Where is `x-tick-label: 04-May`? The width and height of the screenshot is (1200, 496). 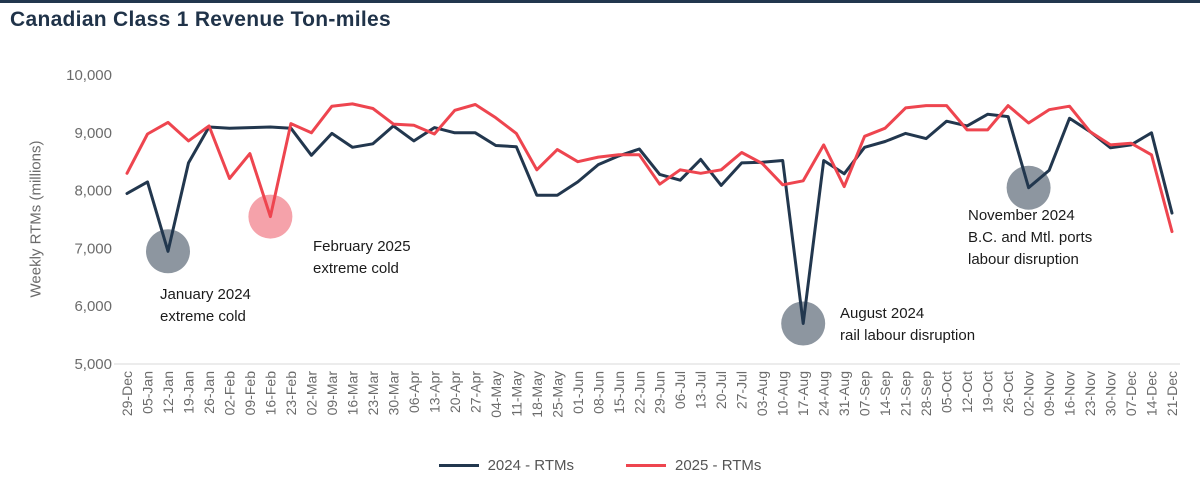 x-tick-label: 04-May is located at coordinates (496, 394).